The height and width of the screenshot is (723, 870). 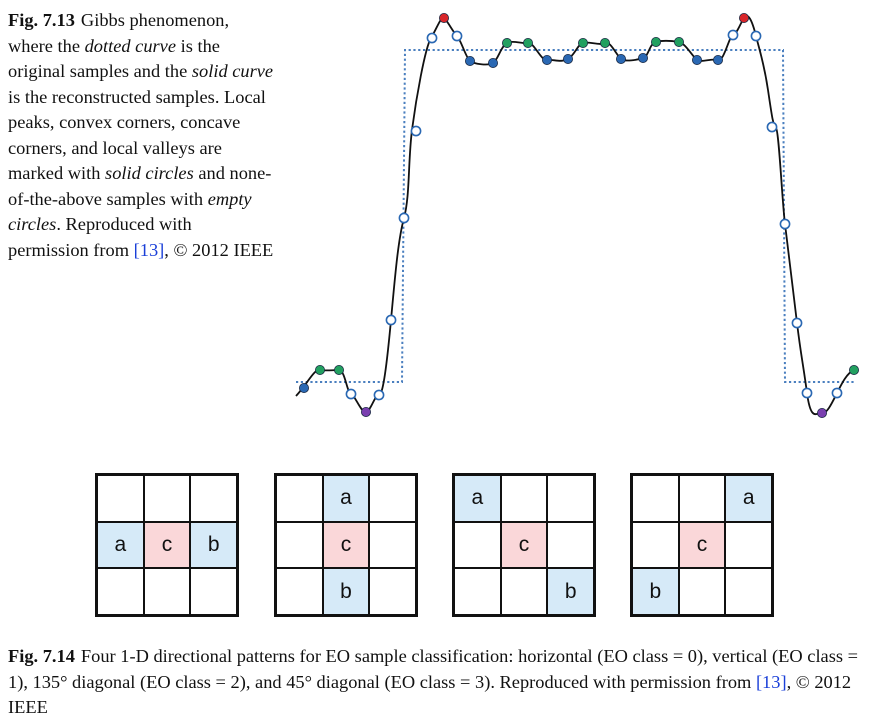 What do you see at coordinates (119, 33) in the screenshot?
I see `caption-part: Gibbs phenomenon, where the` at bounding box center [119, 33].